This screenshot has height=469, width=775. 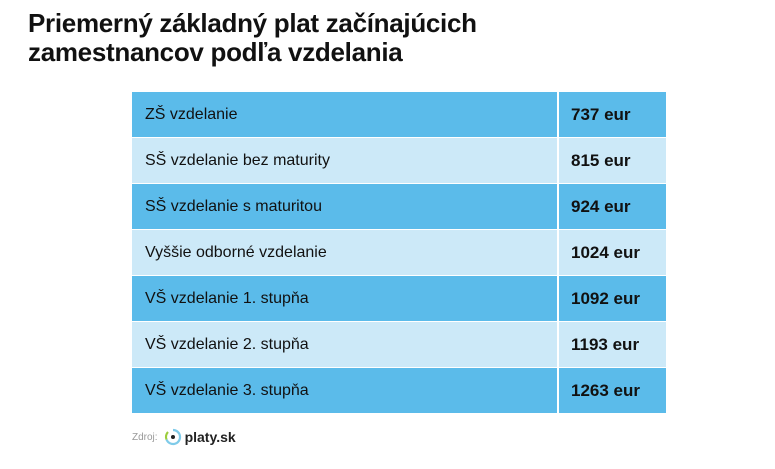 What do you see at coordinates (215, 52) in the screenshot?
I see `title-line-2: zamestnancov podľa vzdelania` at bounding box center [215, 52].